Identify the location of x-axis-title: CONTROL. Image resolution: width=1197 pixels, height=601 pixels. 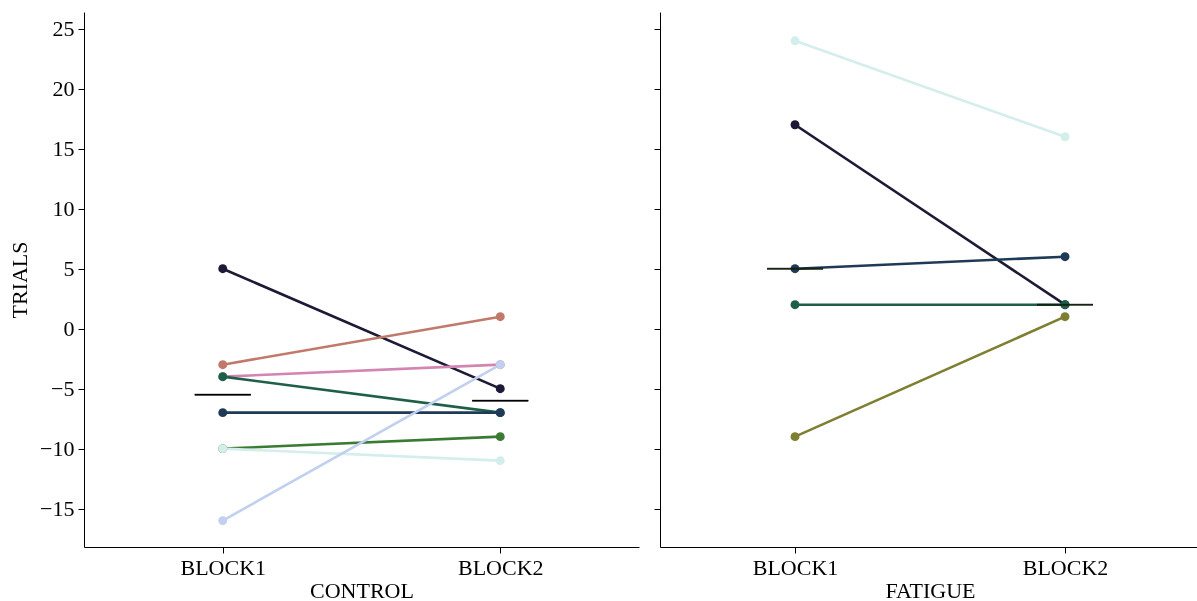
(362, 589).